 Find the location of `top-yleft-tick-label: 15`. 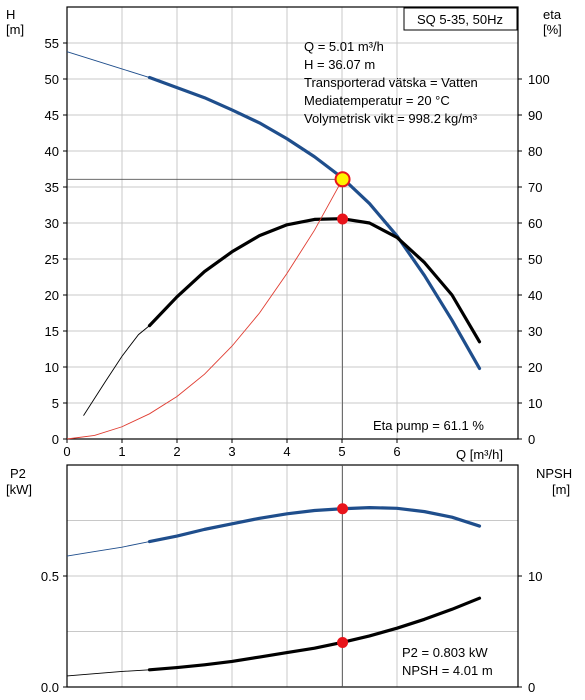

top-yleft-tick-label: 15 is located at coordinates (52, 331).